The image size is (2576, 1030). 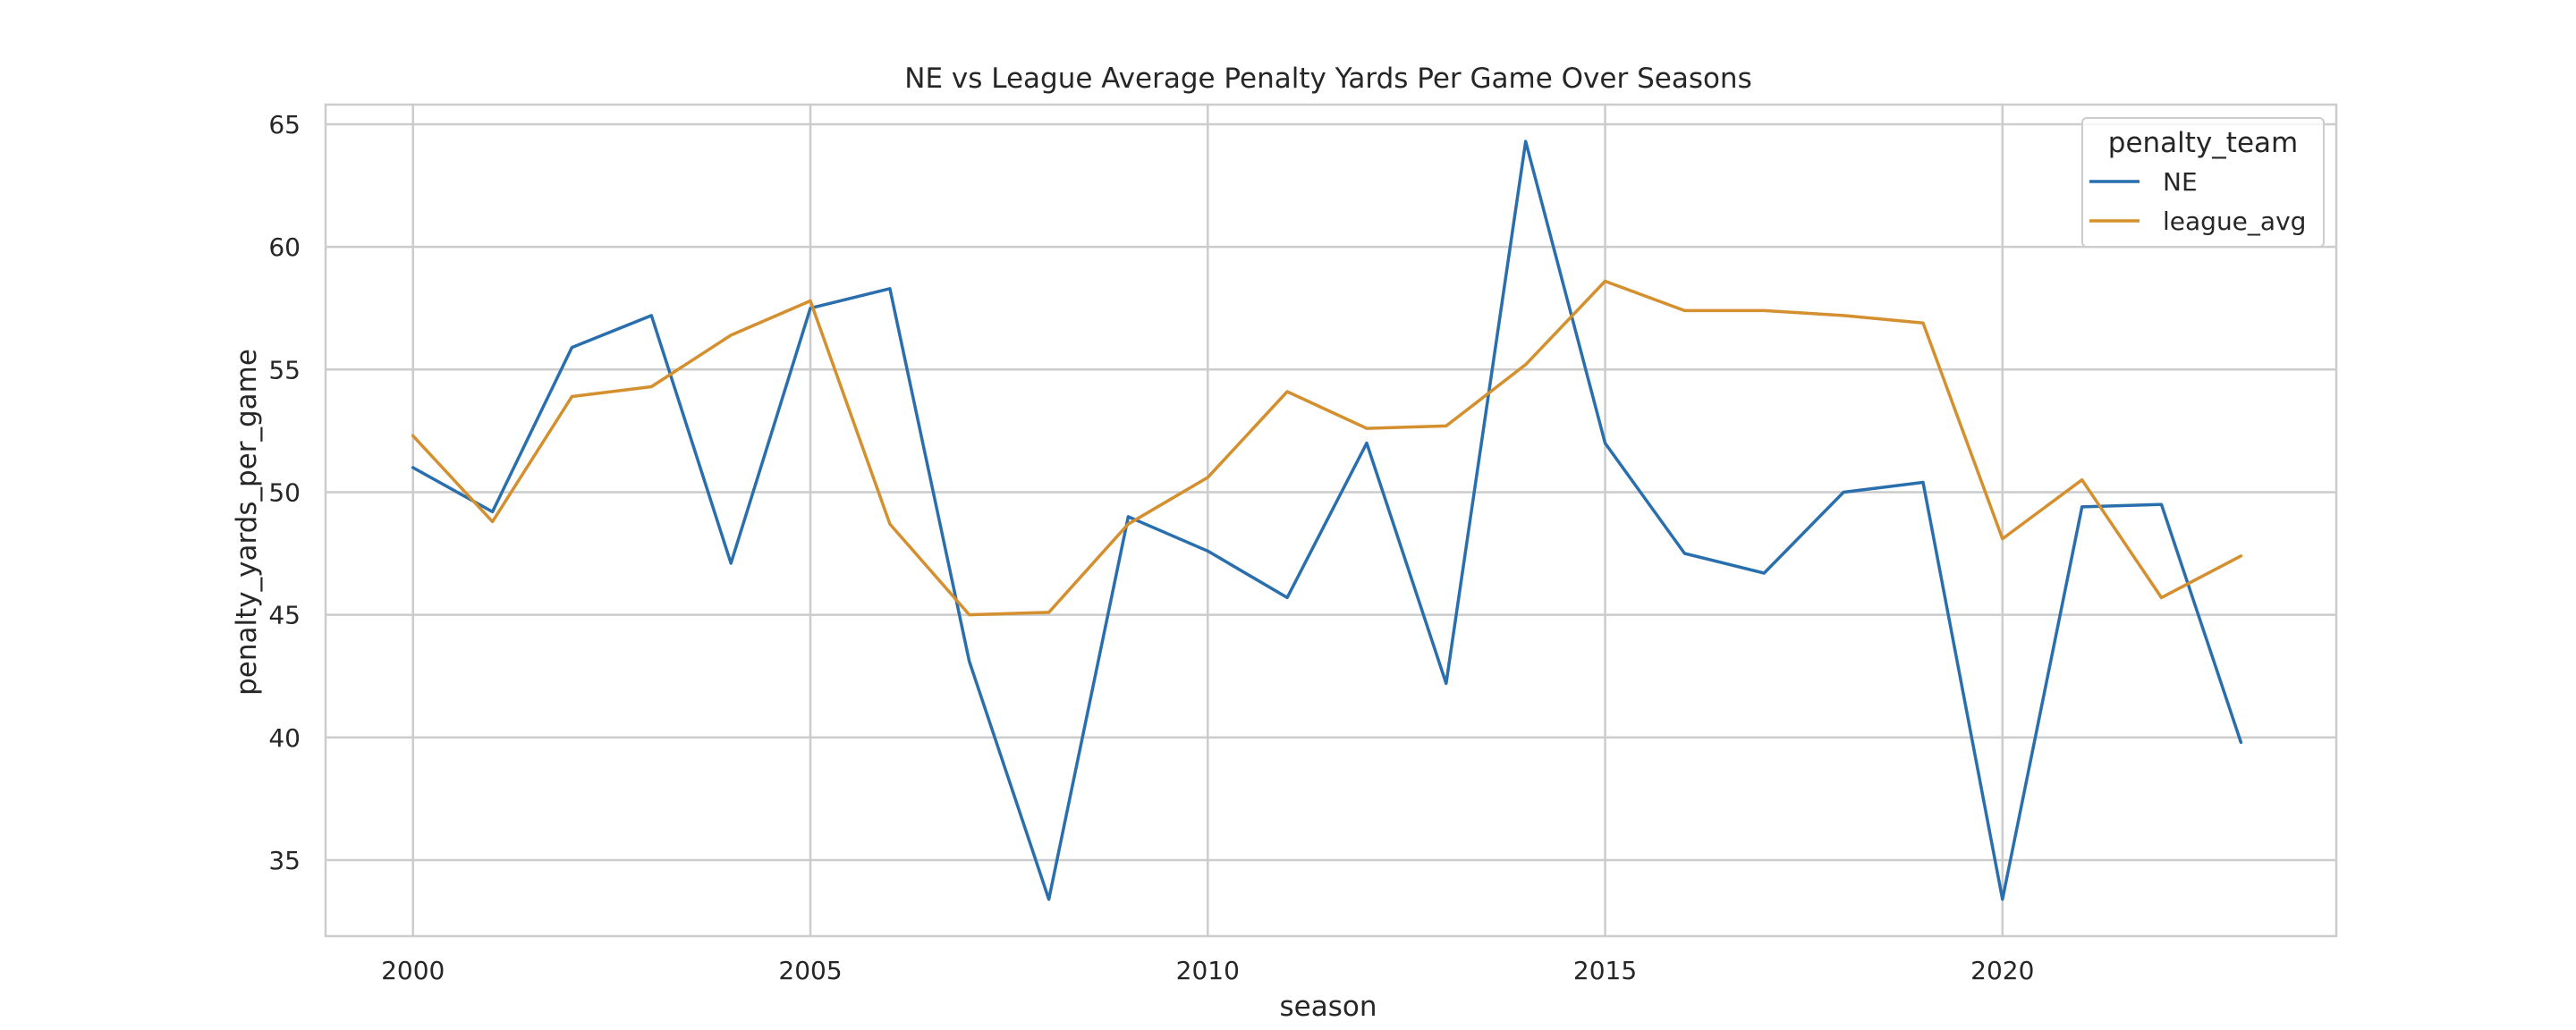 I want to click on x-axis-label: season, so click(x=1328, y=1007).